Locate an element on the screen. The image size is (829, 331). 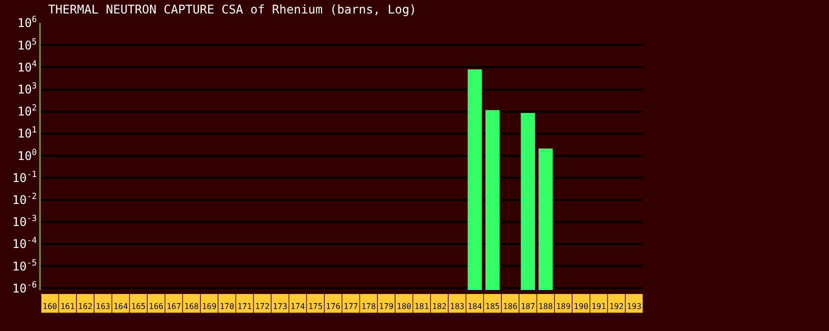
x-tick-label: 166 is located at coordinates (156, 306).